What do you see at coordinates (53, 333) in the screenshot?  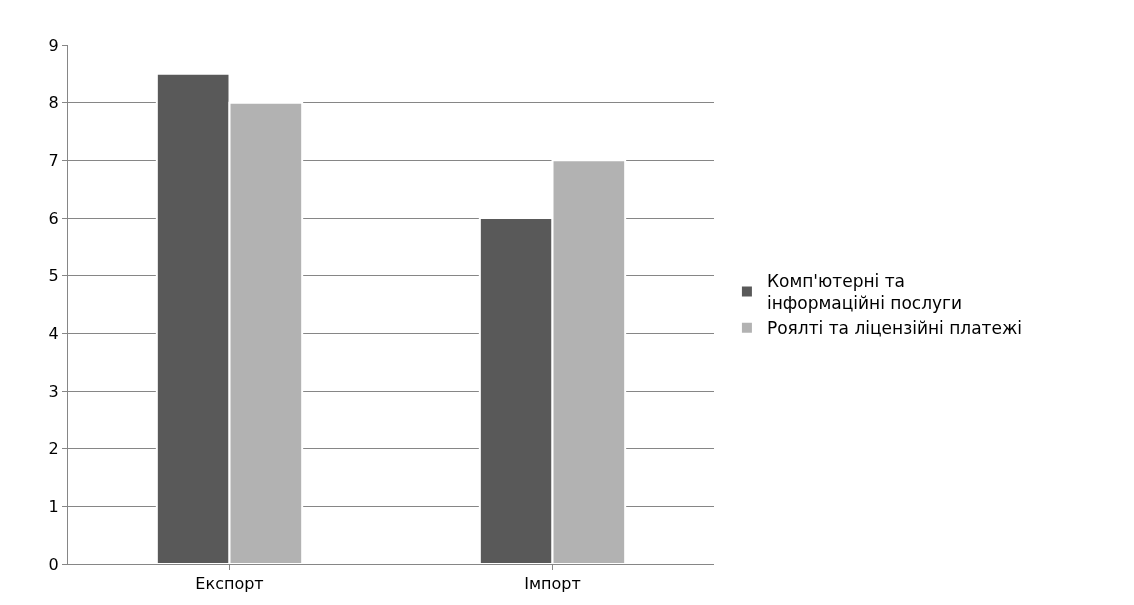 I see `y-tick-label: 4` at bounding box center [53, 333].